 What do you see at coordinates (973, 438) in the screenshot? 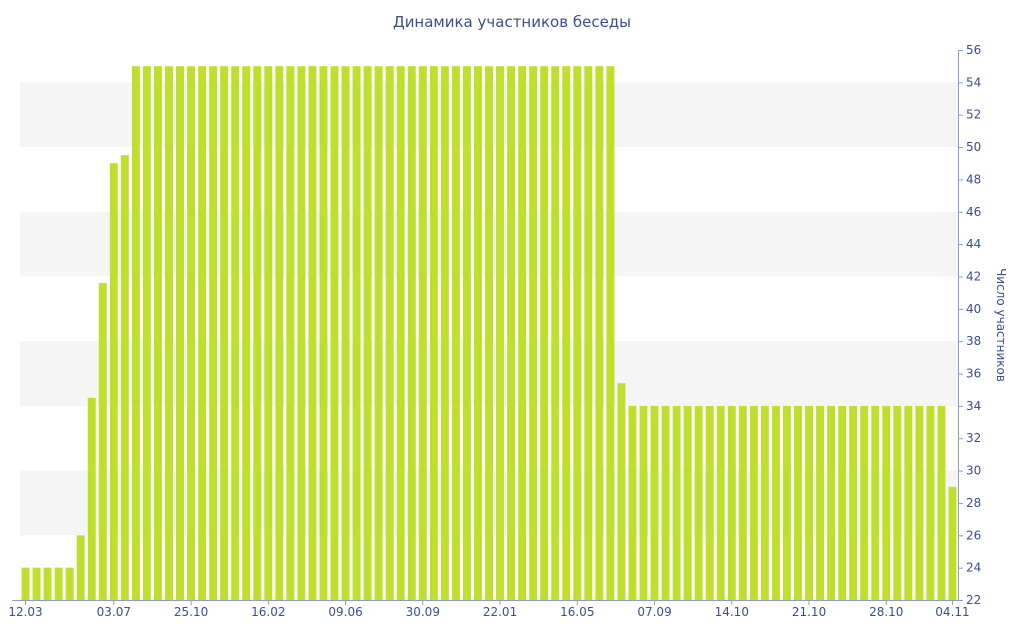
I see `y-tick-label: 32` at bounding box center [973, 438].